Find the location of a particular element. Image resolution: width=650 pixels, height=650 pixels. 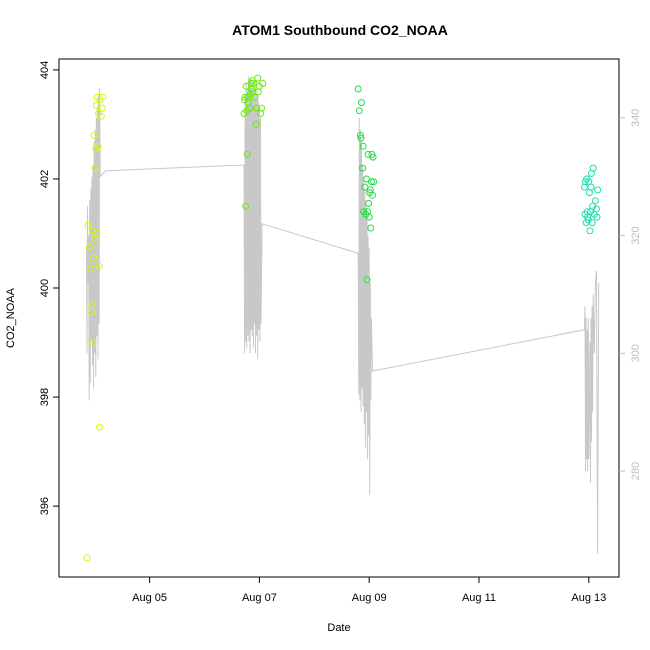

y-axis: 396 398 400 402 404 is located at coordinates (49, 288).